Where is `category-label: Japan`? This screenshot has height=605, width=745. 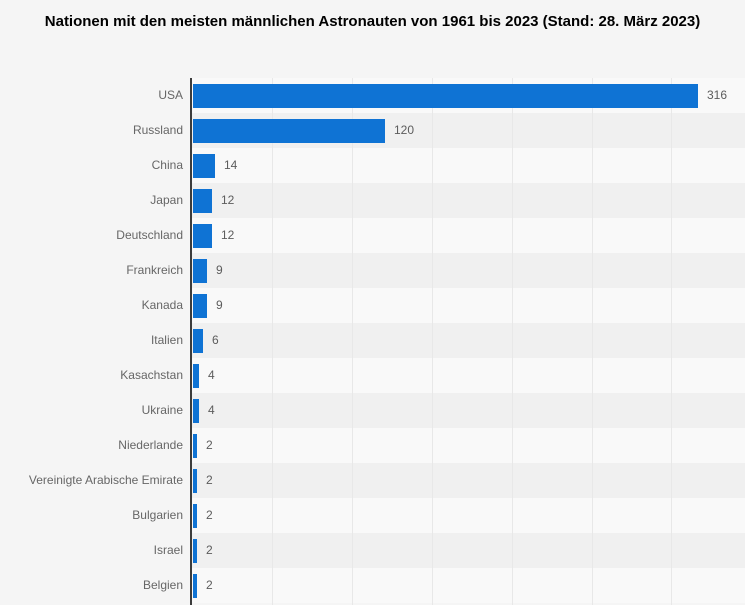
category-label: Japan is located at coordinates (166, 200).